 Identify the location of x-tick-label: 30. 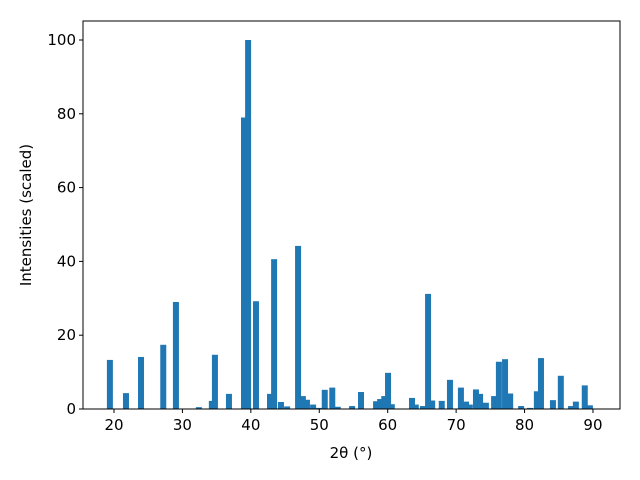
(182, 425).